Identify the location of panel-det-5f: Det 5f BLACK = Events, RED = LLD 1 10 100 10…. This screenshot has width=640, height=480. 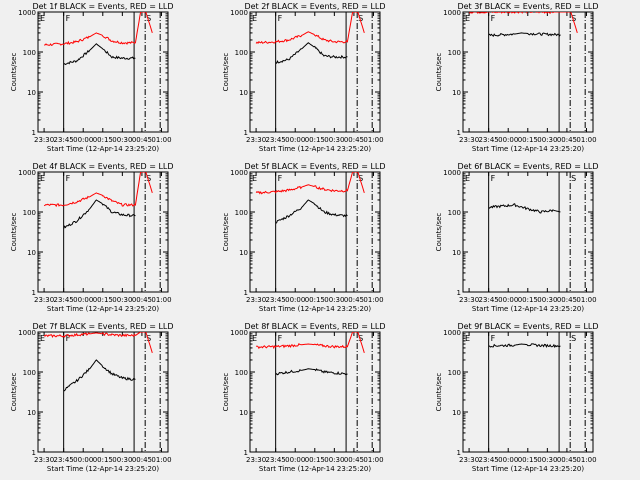
(304, 237).